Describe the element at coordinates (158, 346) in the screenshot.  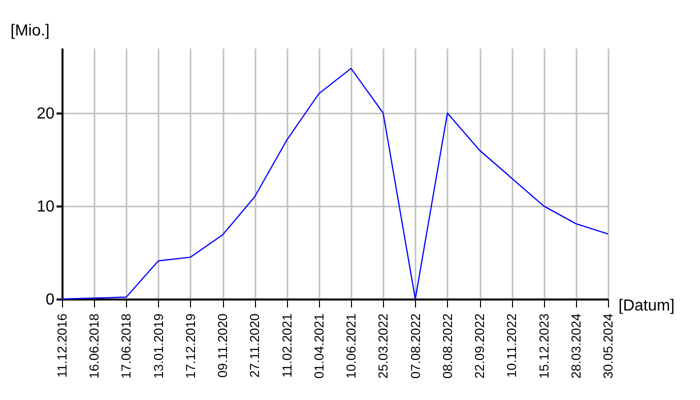
I see `x-tick-label: 13.01.2019` at that location.